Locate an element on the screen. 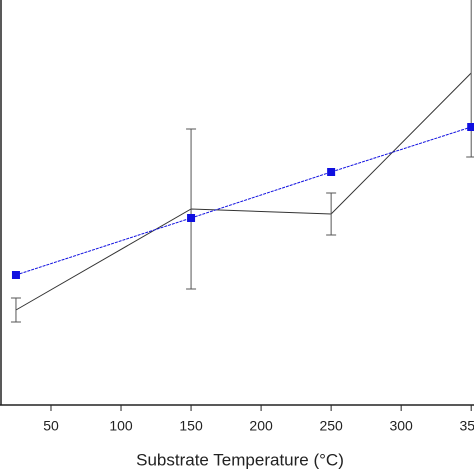 The height and width of the screenshot is (474, 474). x-tick-label: 350 is located at coordinates (467, 426).